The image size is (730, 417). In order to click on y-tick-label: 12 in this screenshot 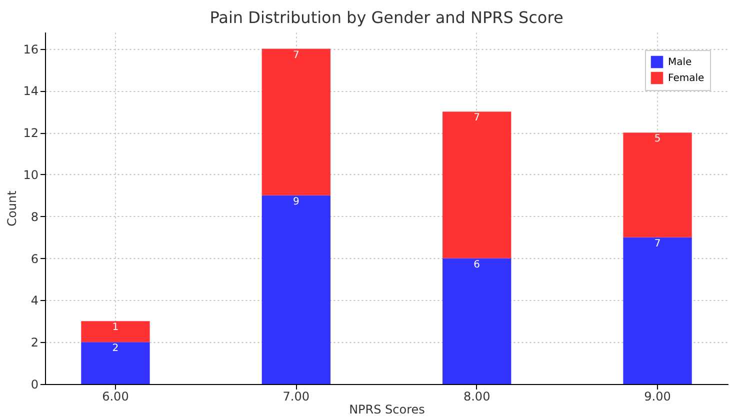, I will do `click(30, 133)`.